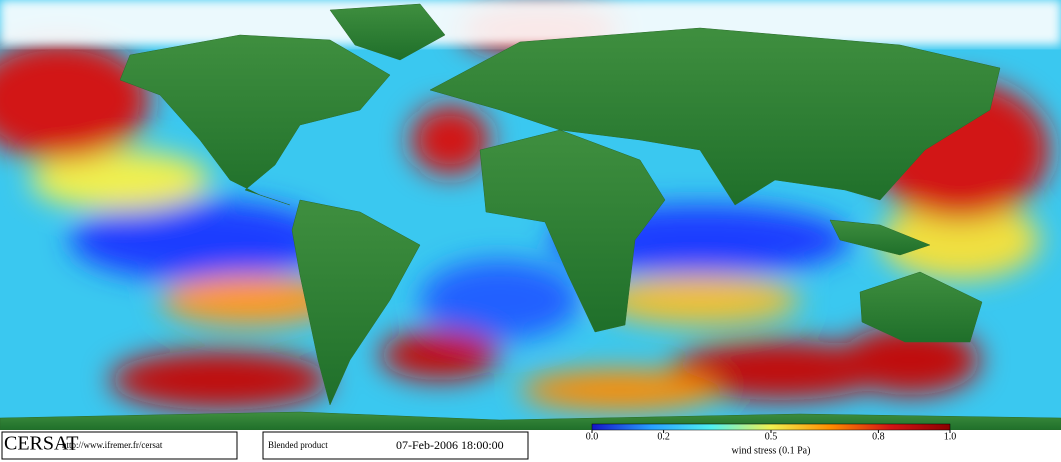 Image resolution: width=1061 pixels, height=462 pixels. I want to click on colorbar, so click(771, 427).